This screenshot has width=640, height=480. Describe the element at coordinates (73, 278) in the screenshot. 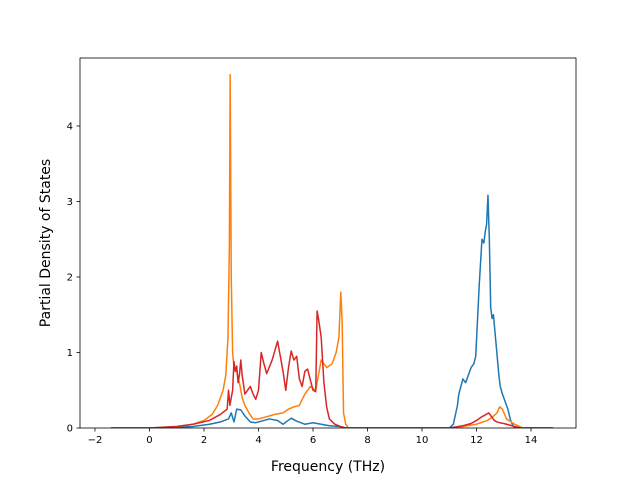

I see `y-axis-ticks: 0 1 2 3 4` at that location.